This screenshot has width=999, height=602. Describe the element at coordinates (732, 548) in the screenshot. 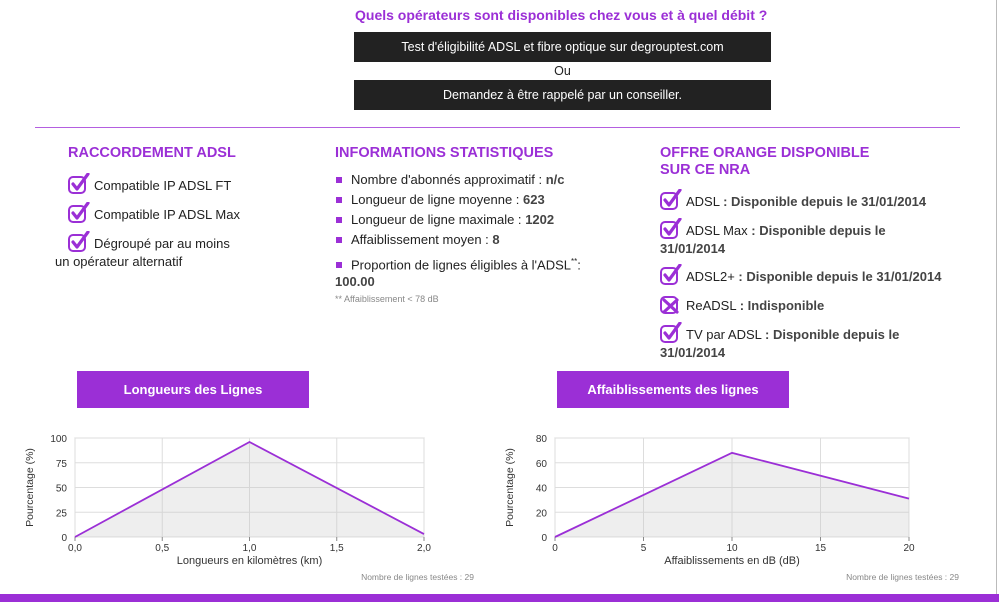

I see `x-tick-label: 10` at that location.